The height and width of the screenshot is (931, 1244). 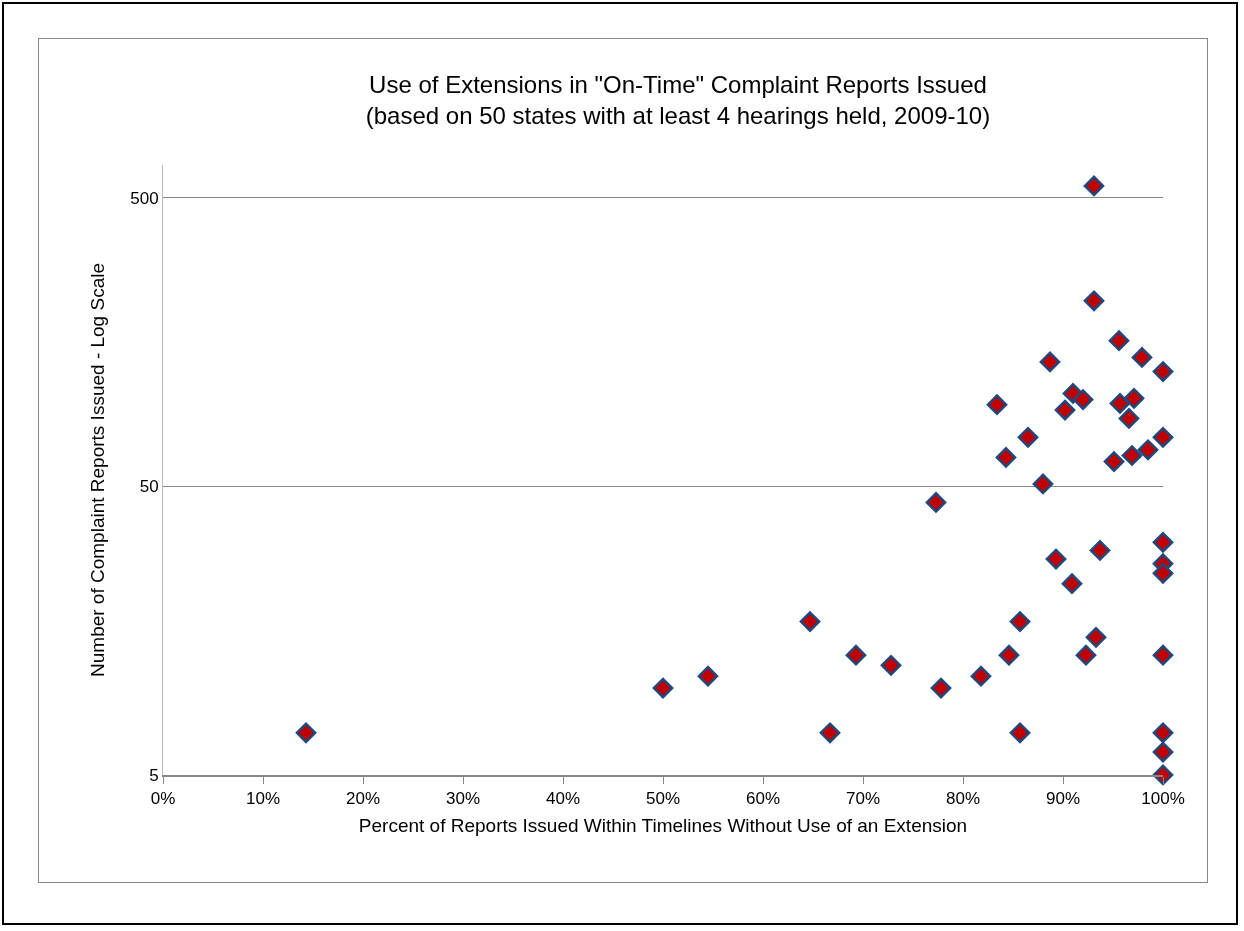 What do you see at coordinates (678, 100) in the screenshot?
I see `chart-title: Use of Extensions in "On-Time" Complaint Reports Issued (based on 50 states with at least 4 hearings held, 2009-10)` at bounding box center [678, 100].